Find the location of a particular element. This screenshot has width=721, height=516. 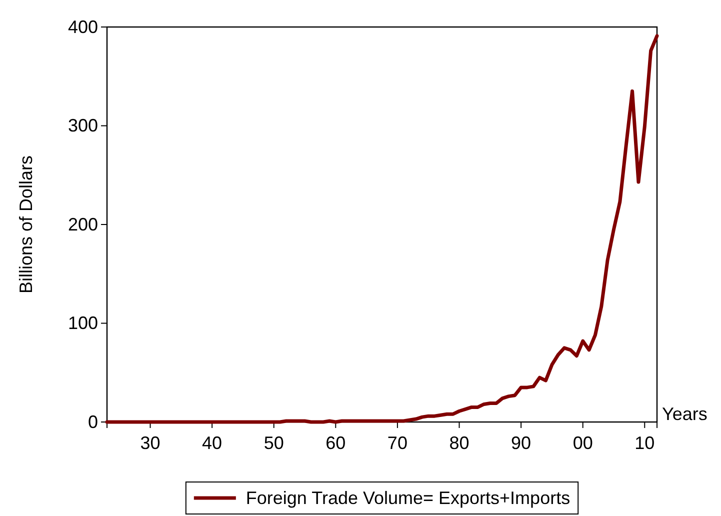

x-tick-label: 60 is located at coordinates (336, 443).